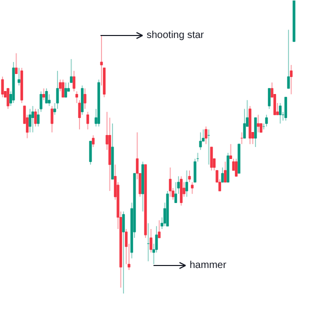  Describe the element at coordinates (208, 265) in the screenshot. I see `annotation: hammer` at that location.